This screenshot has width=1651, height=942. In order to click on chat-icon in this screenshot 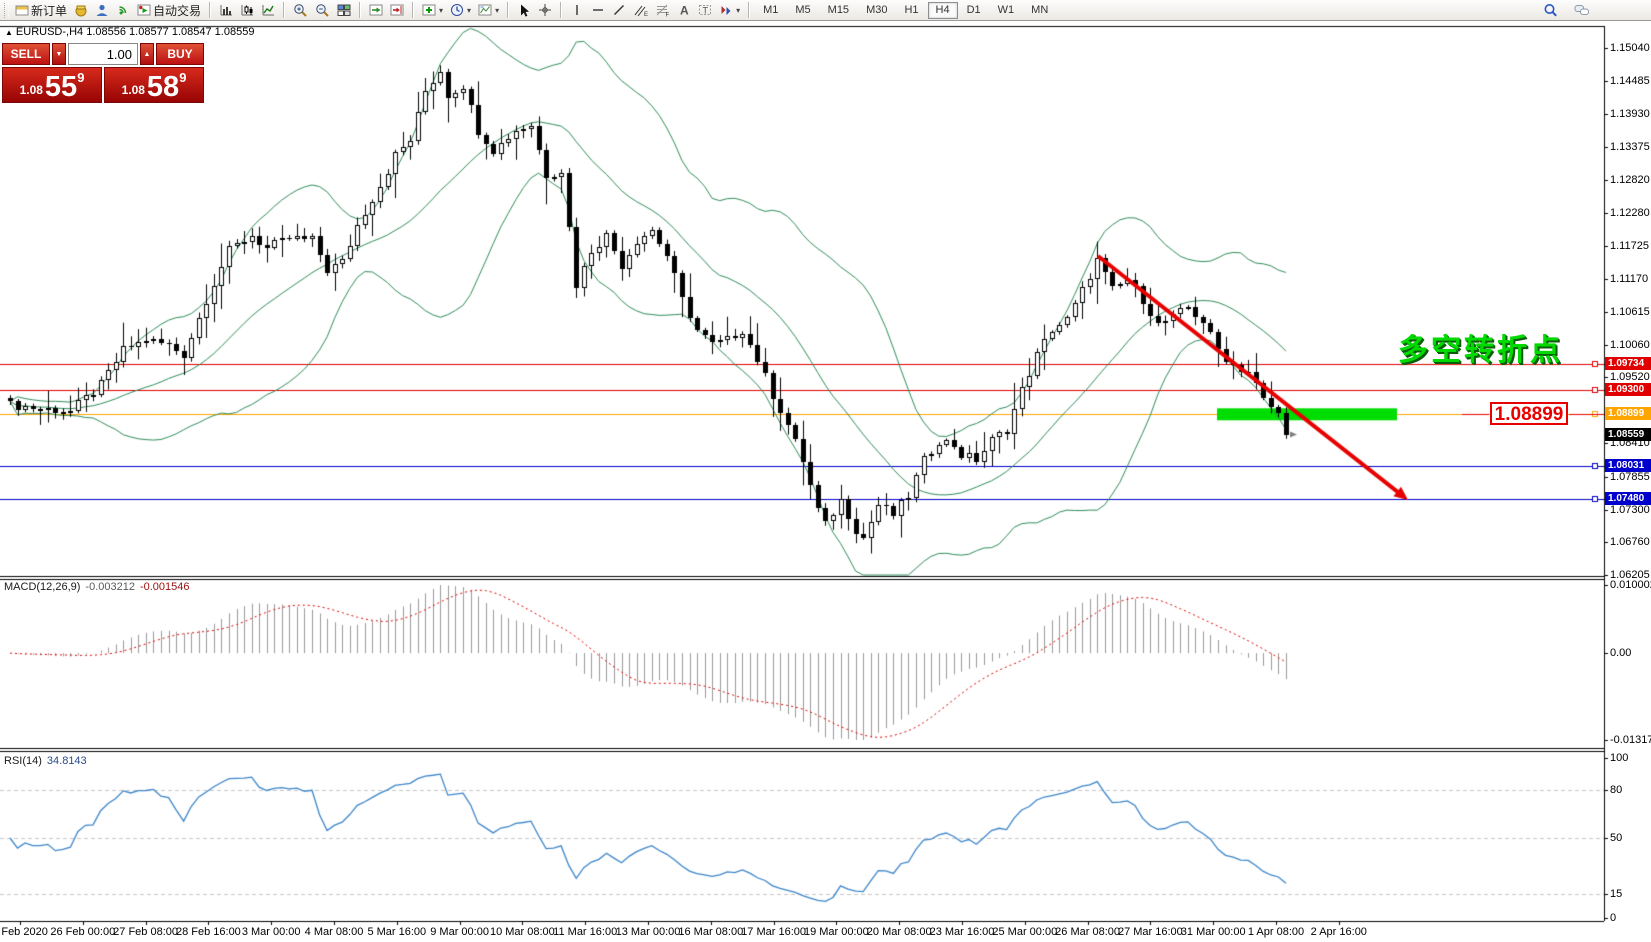, I will do `click(1582, 10)`.